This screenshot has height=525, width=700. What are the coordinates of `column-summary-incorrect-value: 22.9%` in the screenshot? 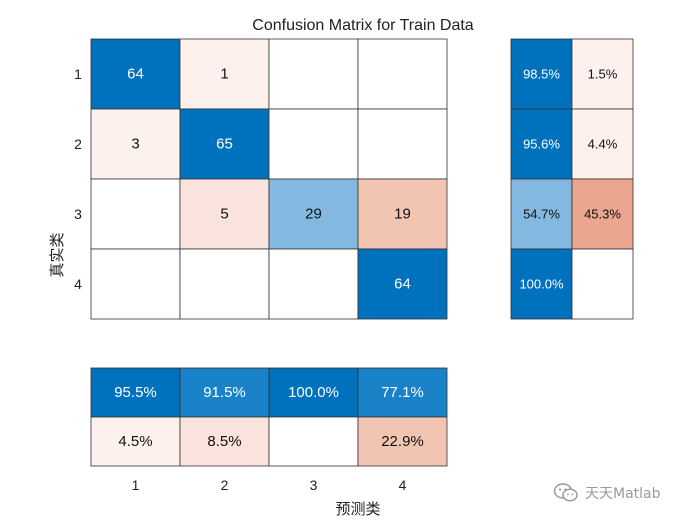 It's located at (402, 441).